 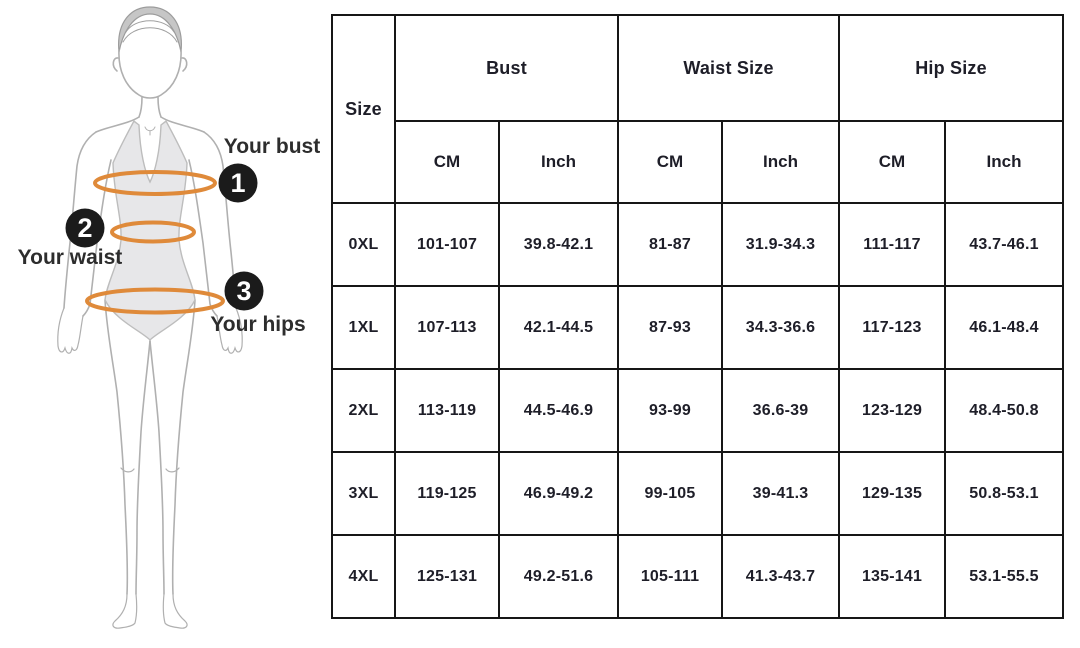 I want to click on value-cell: 50.8-53.1, so click(x=1004, y=493).